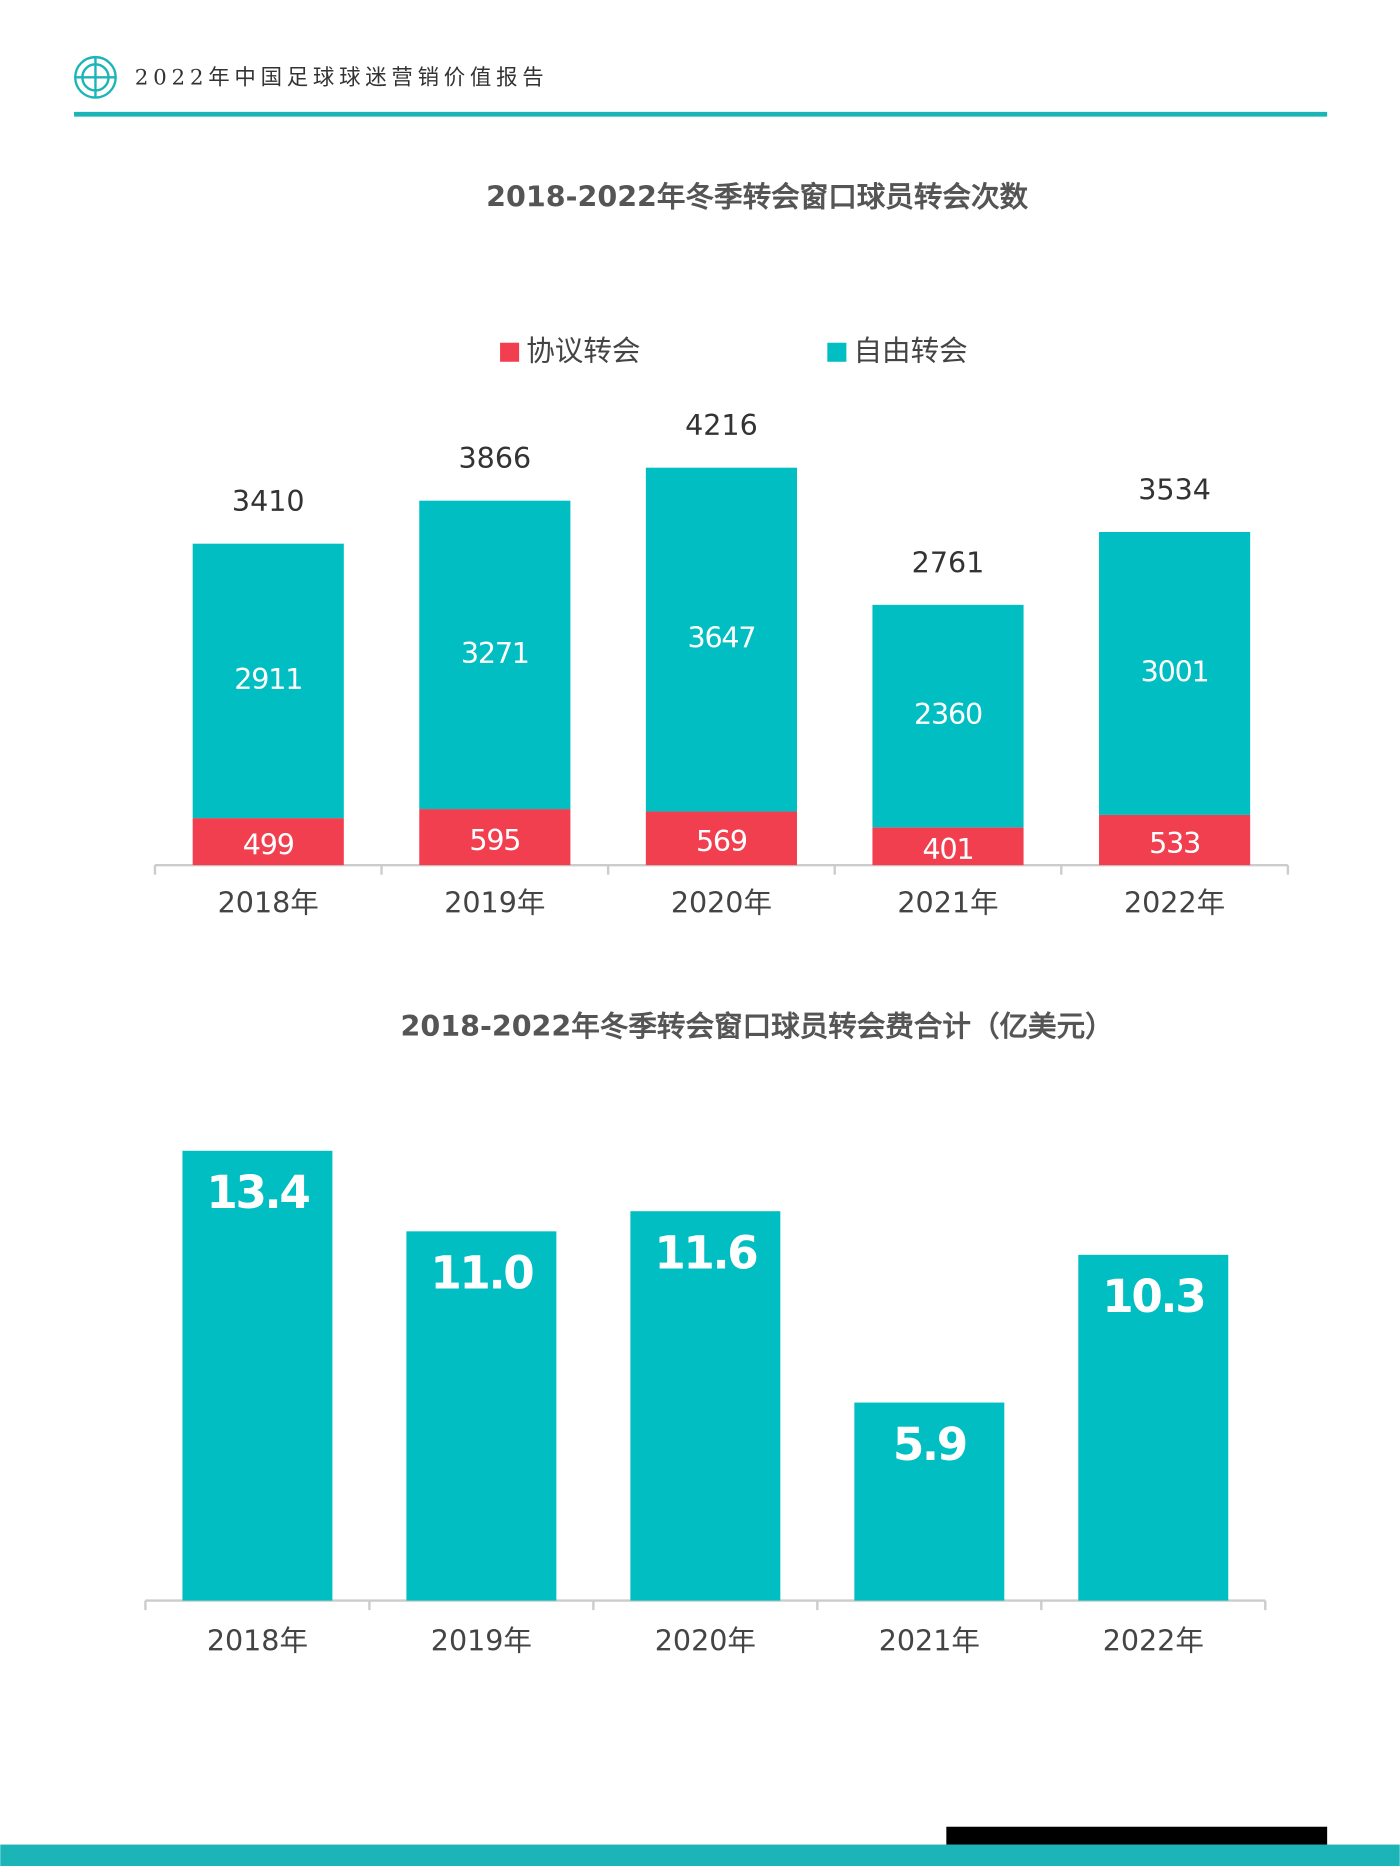 The width and height of the screenshot is (1400, 1866). I want to click on segment-label: 401, so click(948, 849).